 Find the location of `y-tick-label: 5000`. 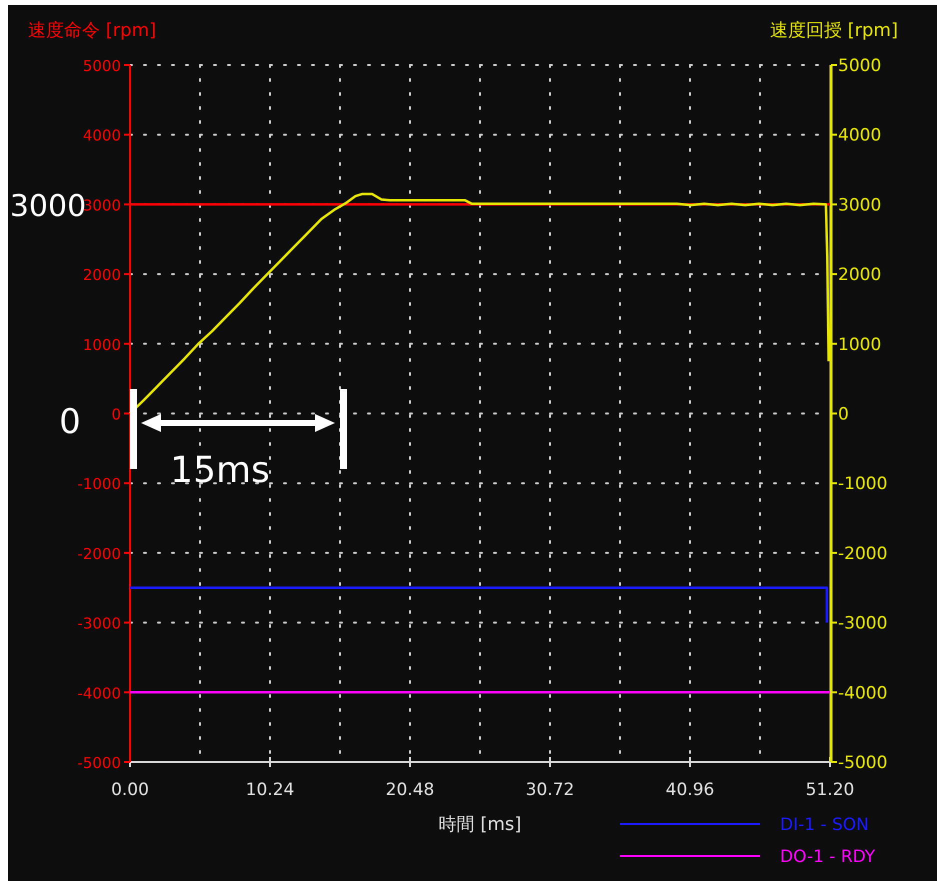

y-tick-label: 5000 is located at coordinates (101, 66).